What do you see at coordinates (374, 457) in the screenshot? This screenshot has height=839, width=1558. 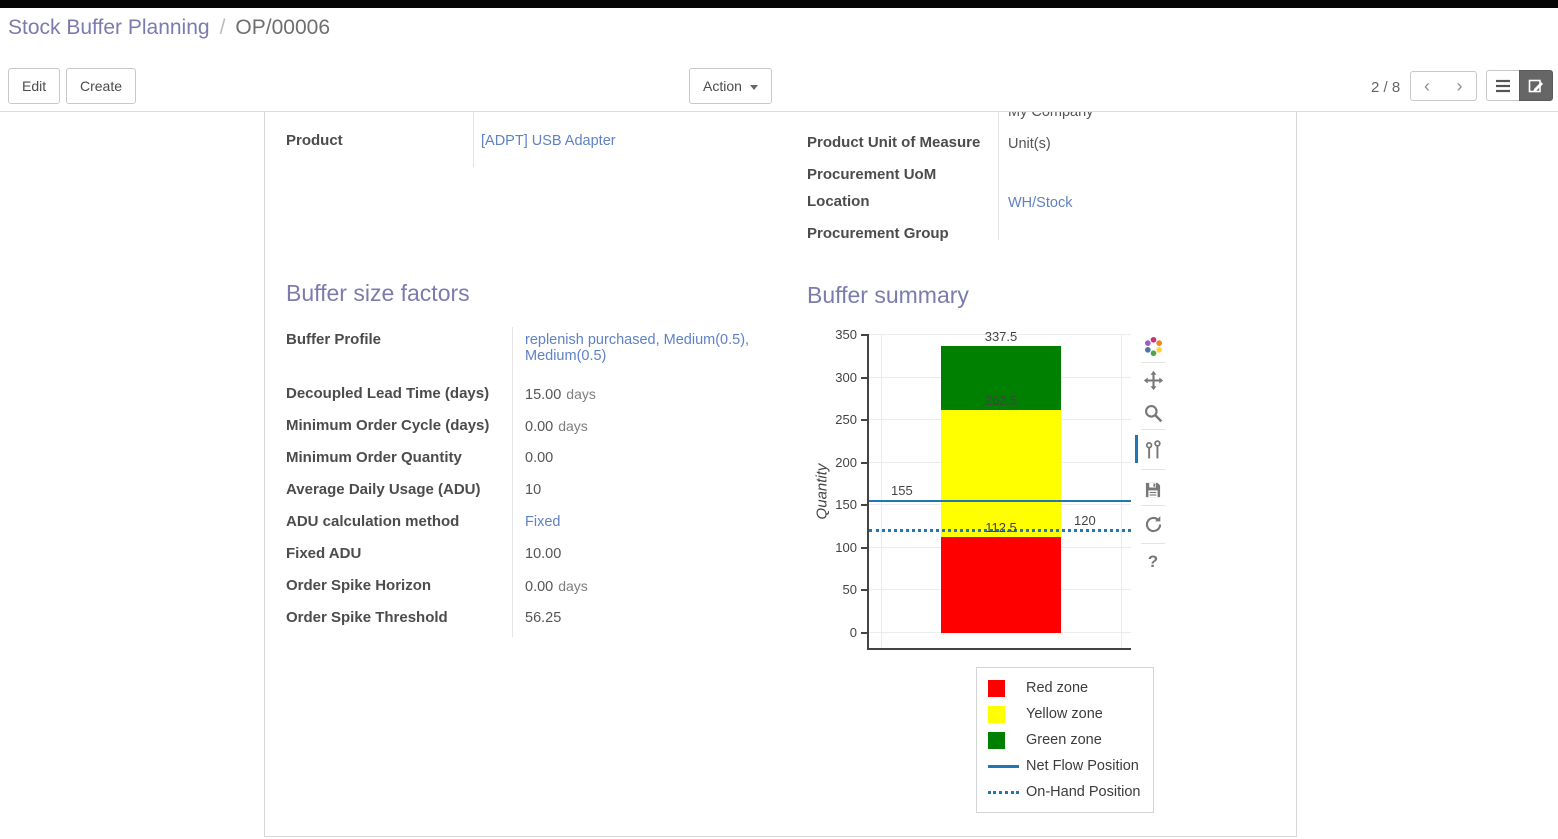 I see `min-order-qty-label: Minimum Order Quantity` at bounding box center [374, 457].